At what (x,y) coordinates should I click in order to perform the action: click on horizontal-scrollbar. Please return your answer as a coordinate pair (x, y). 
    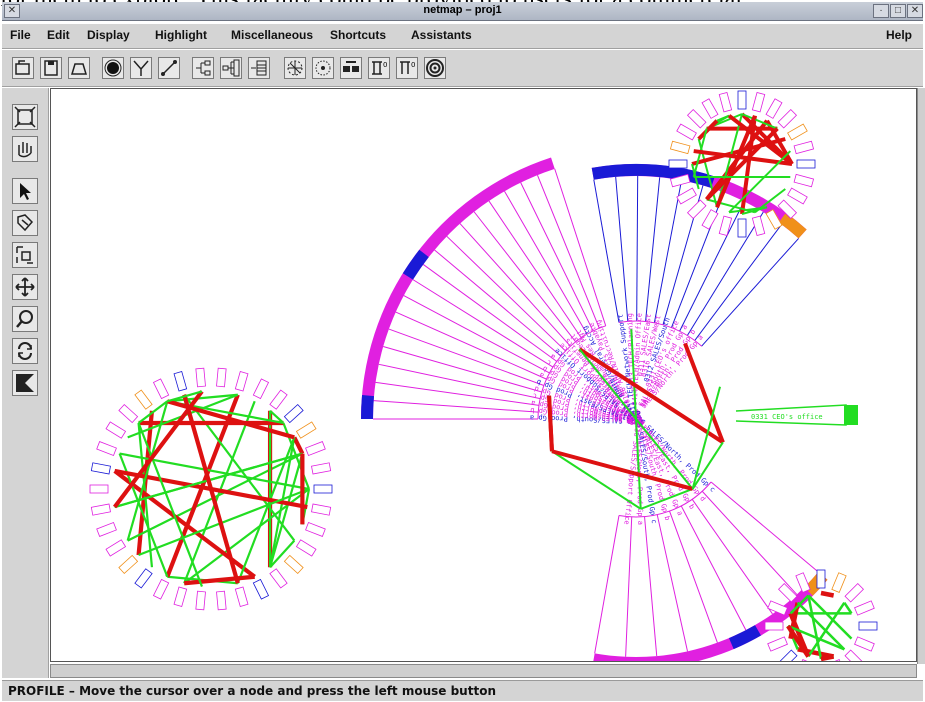
    Looking at the image, I should click on (483, 671).